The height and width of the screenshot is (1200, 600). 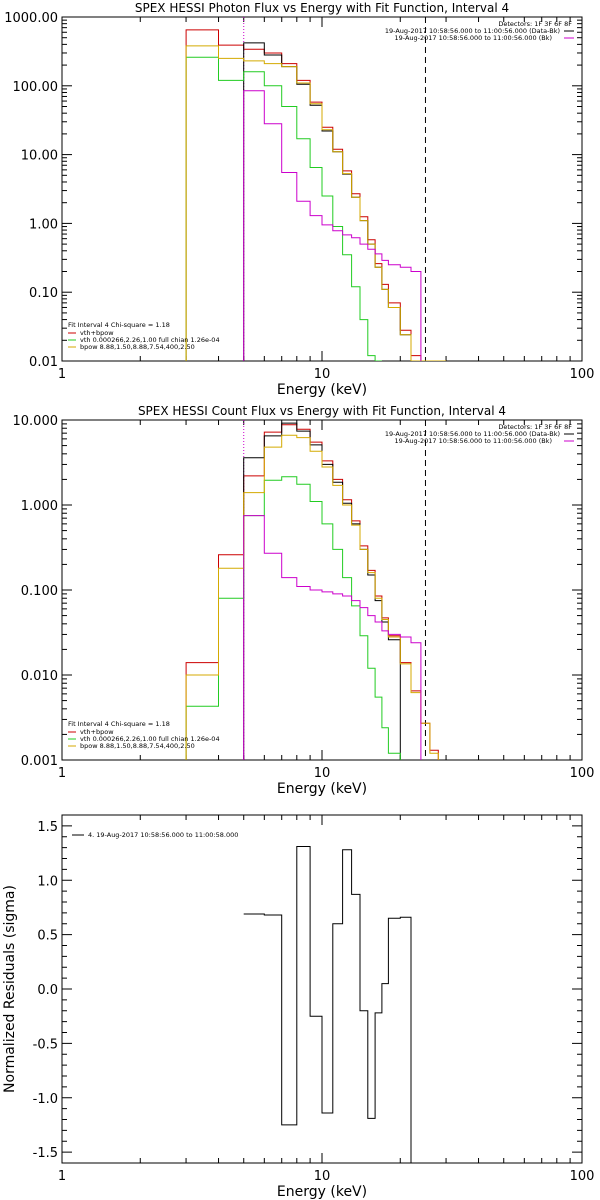 What do you see at coordinates (39, 676) in the screenshot?
I see `y-tick-label: 0.010` at bounding box center [39, 676].